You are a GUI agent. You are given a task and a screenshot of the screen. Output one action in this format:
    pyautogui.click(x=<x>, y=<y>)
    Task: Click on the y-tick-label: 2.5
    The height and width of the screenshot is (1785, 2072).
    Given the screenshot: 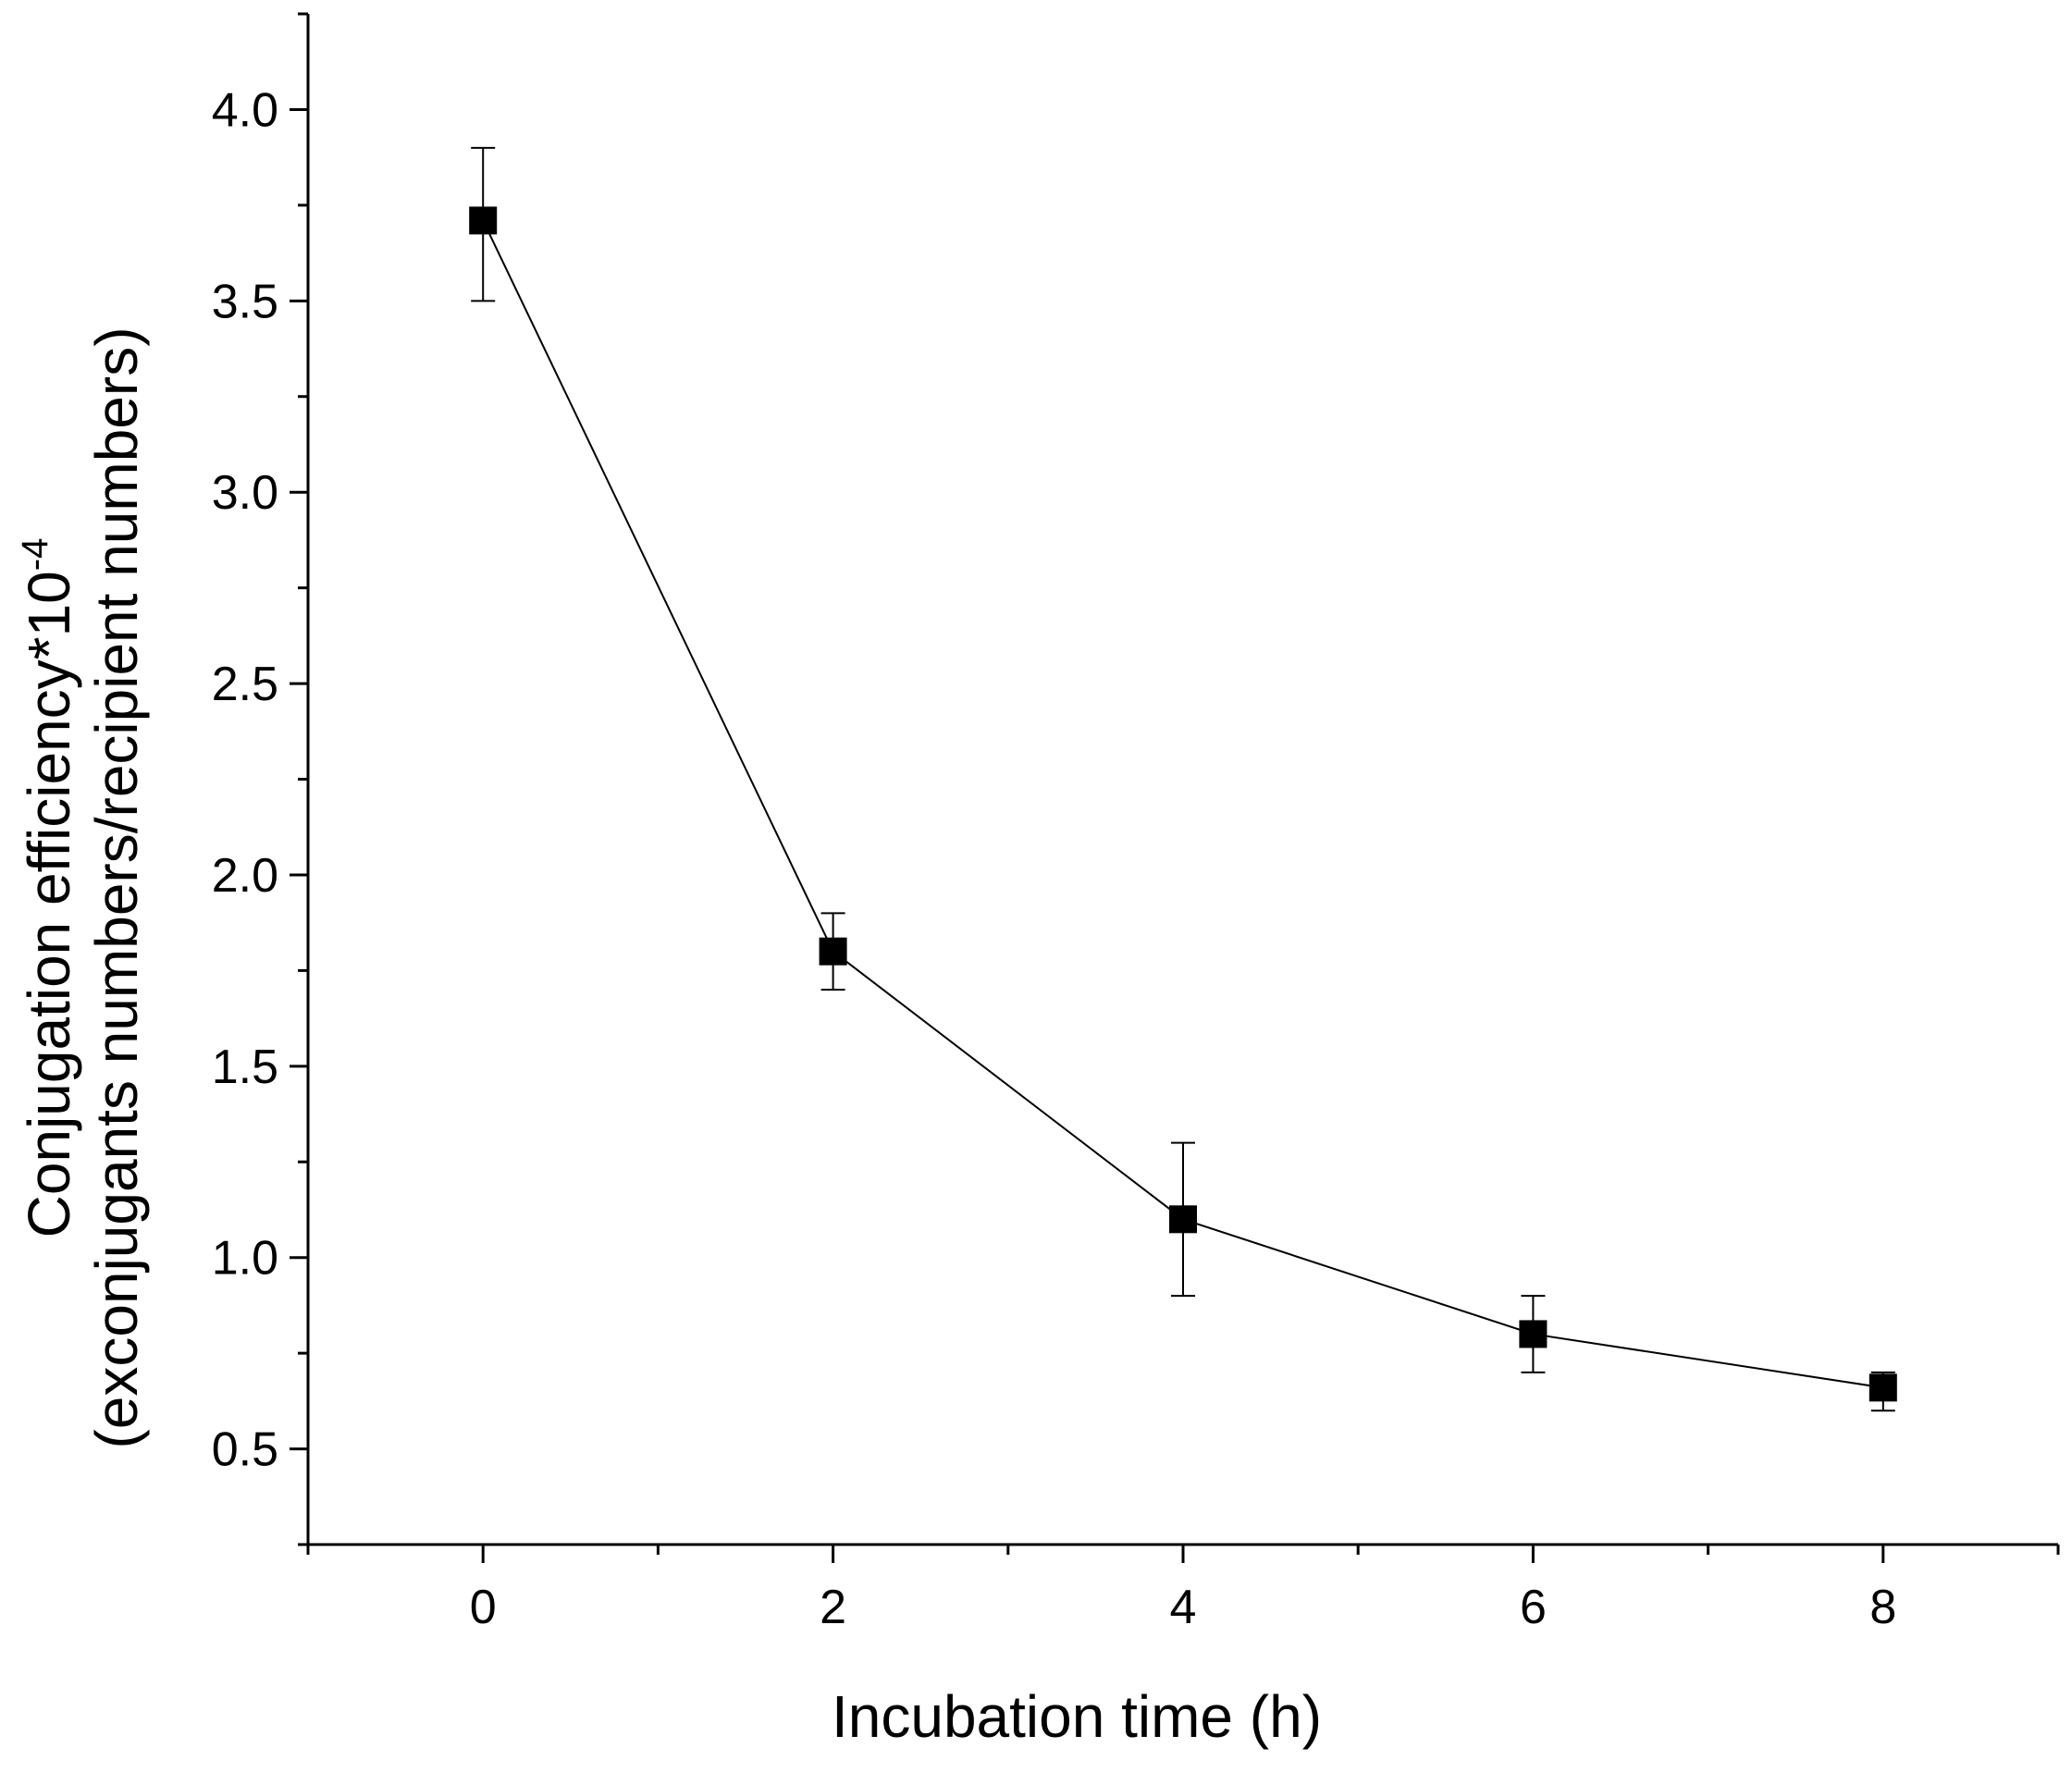 What is the action you would take?
    pyautogui.click(x=245, y=684)
    